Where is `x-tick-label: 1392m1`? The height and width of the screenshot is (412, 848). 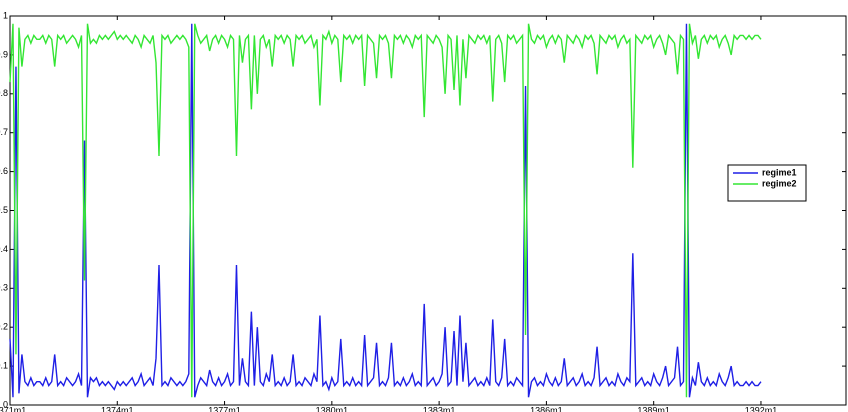
x-tick-label: 1392m1 is located at coordinates (761, 408).